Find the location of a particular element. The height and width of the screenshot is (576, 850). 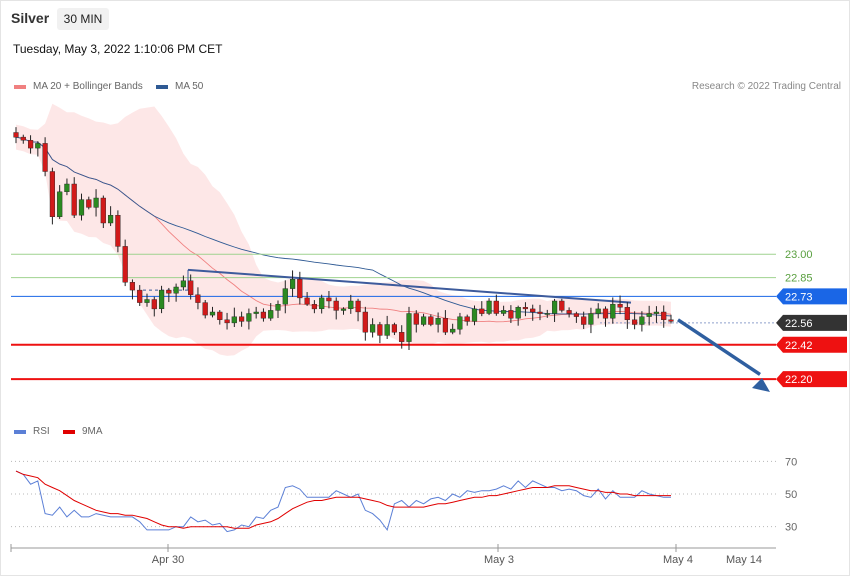

x-tick-label: Apr 30 is located at coordinates (168, 560).